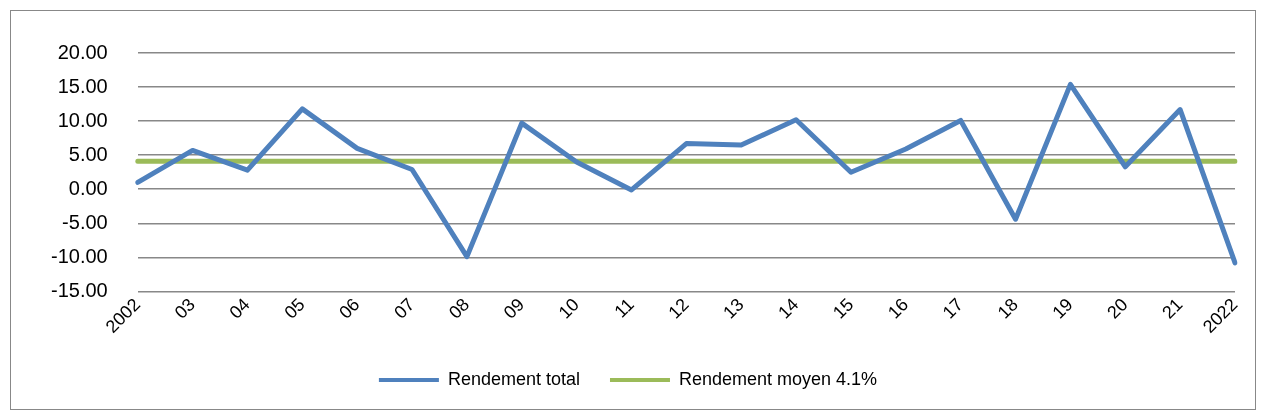  Describe the element at coordinates (514, 308) in the screenshot. I see `x-tick-label: 09` at that location.